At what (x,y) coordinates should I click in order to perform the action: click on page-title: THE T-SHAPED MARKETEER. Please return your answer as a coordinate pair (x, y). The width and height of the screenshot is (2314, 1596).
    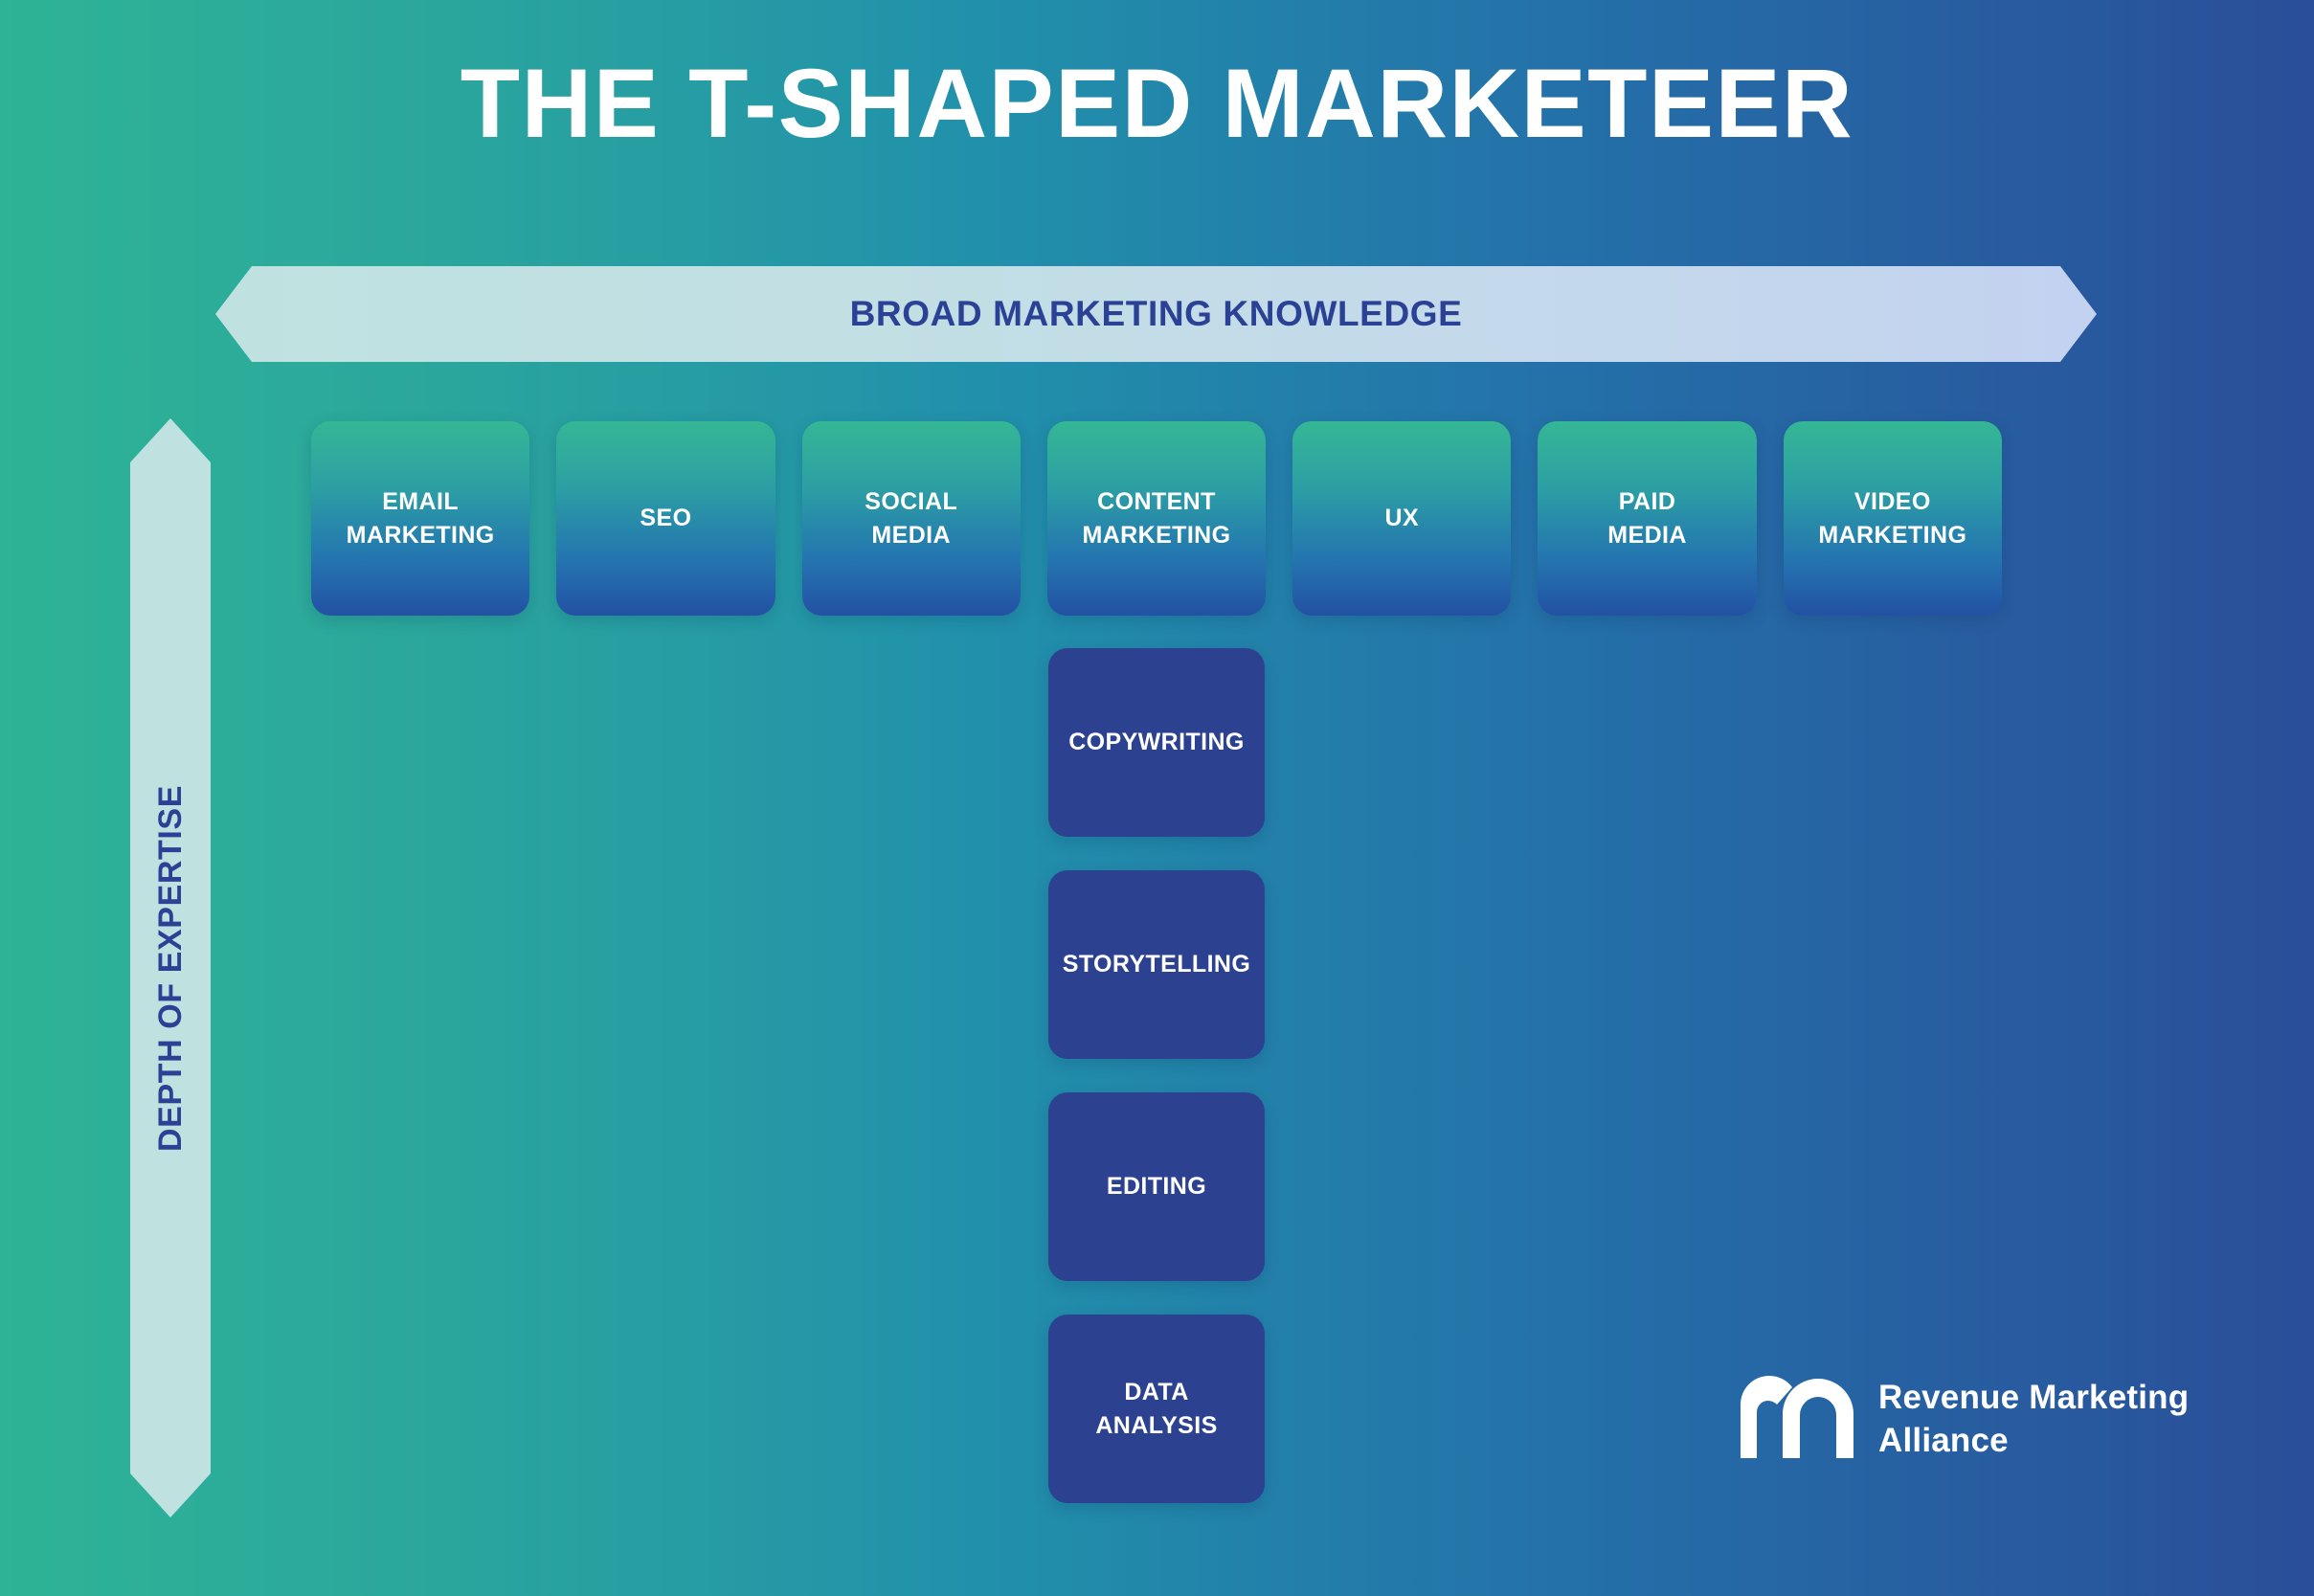
    Looking at the image, I should click on (1157, 103).